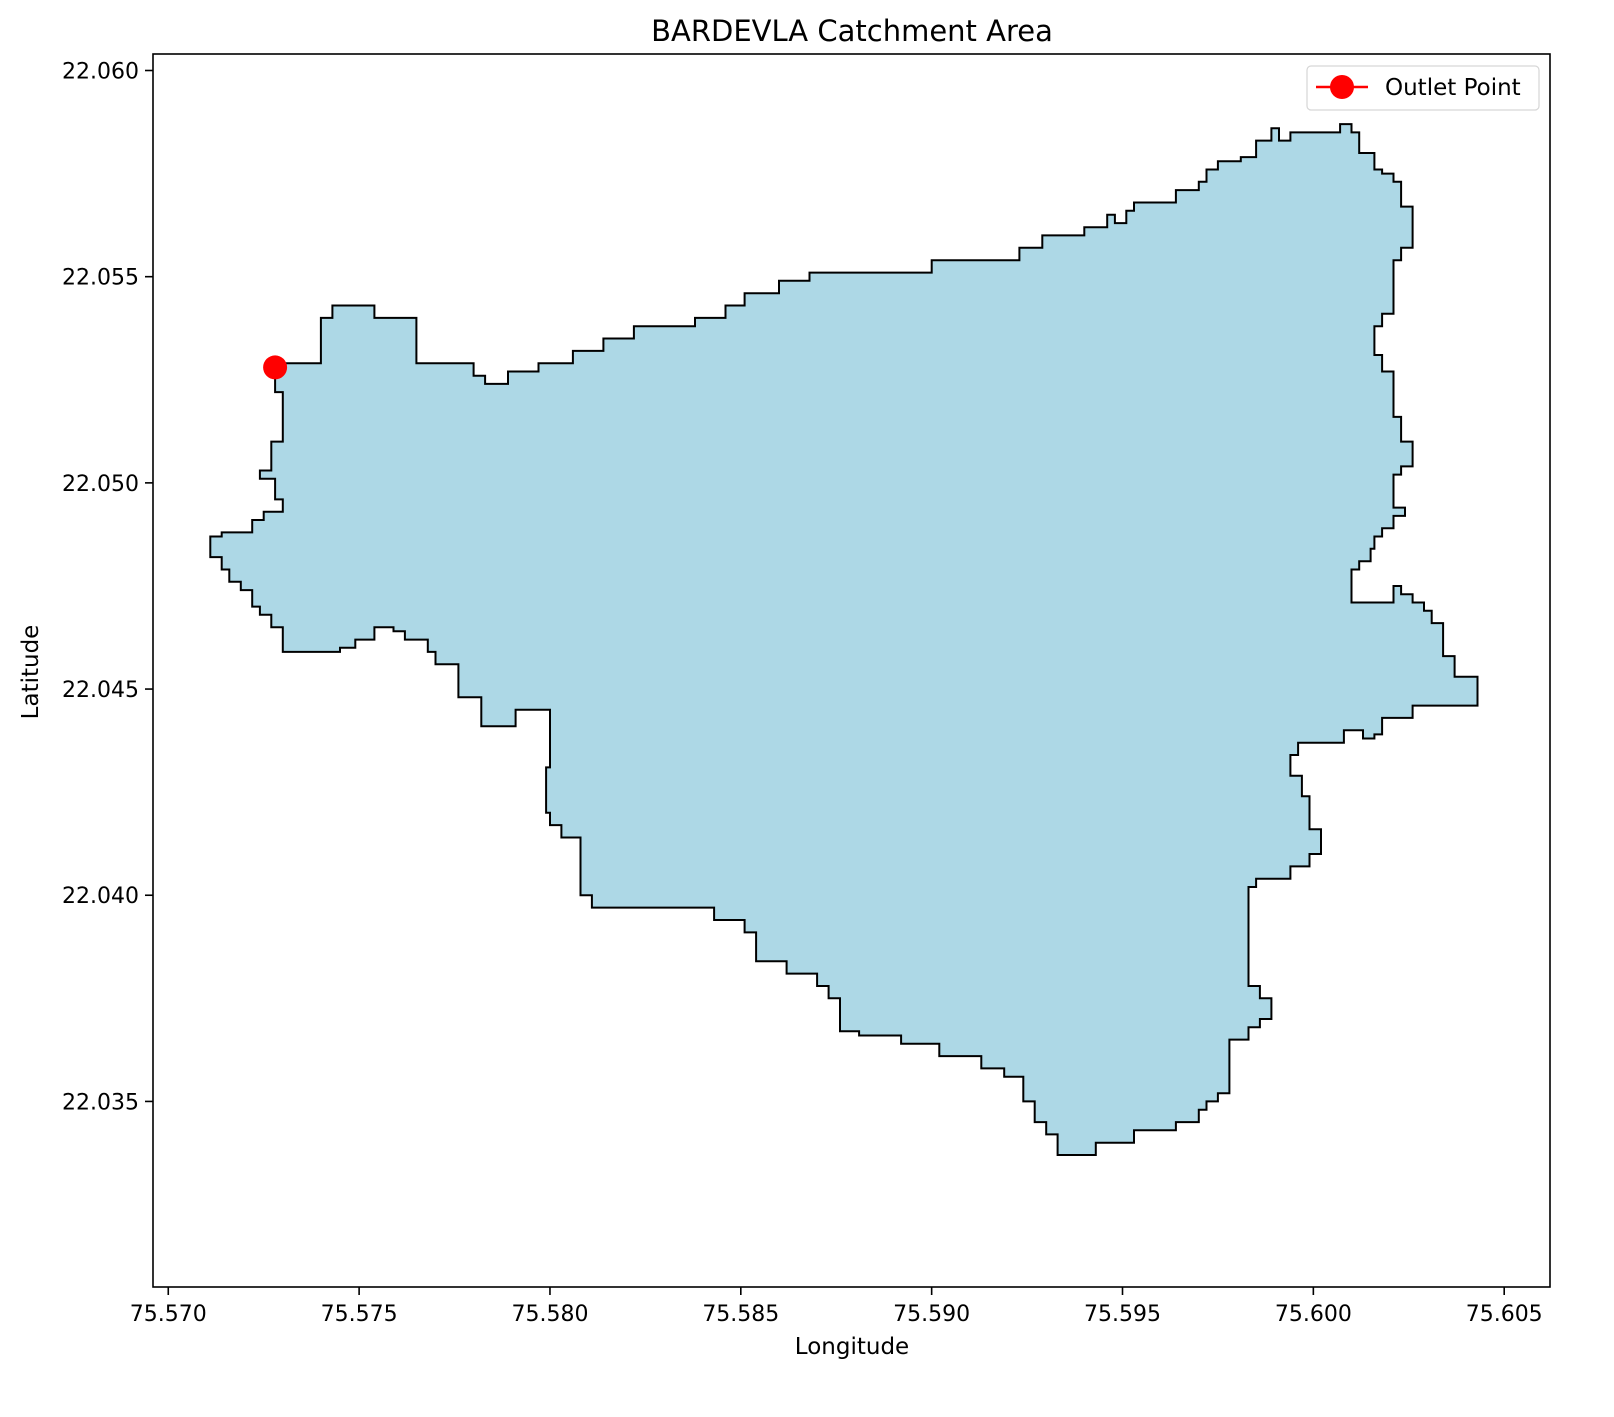 Image resolution: width=1614 pixels, height=1417 pixels. Describe the element at coordinates (100, 278) in the screenshot. I see `y-tick-label: 22.055` at that location.